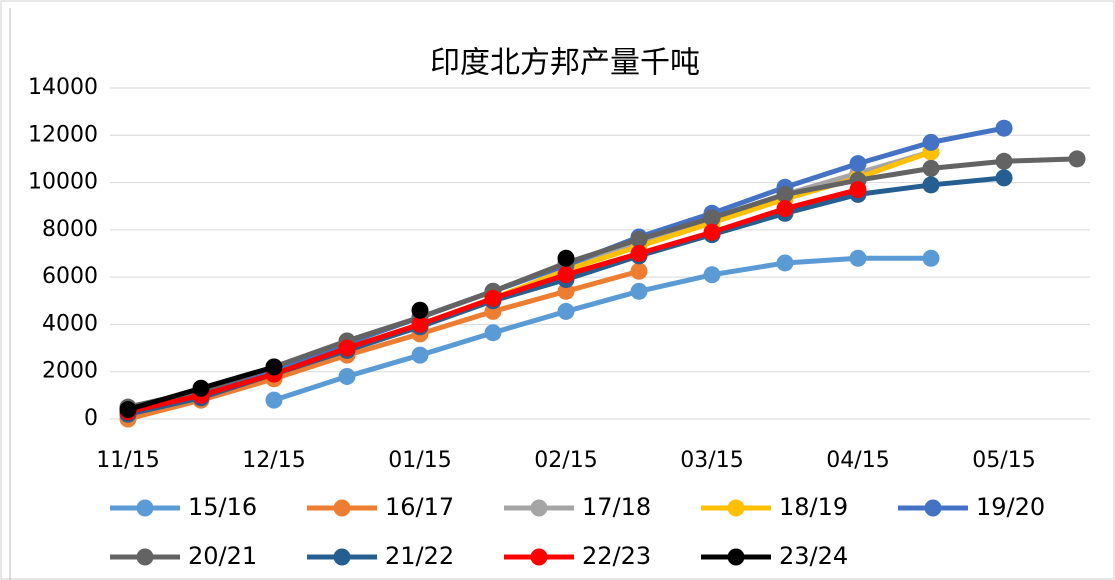 Image resolution: width=1115 pixels, height=580 pixels. What do you see at coordinates (419, 556) in the screenshot?
I see `legend-label: 21/22` at bounding box center [419, 556].